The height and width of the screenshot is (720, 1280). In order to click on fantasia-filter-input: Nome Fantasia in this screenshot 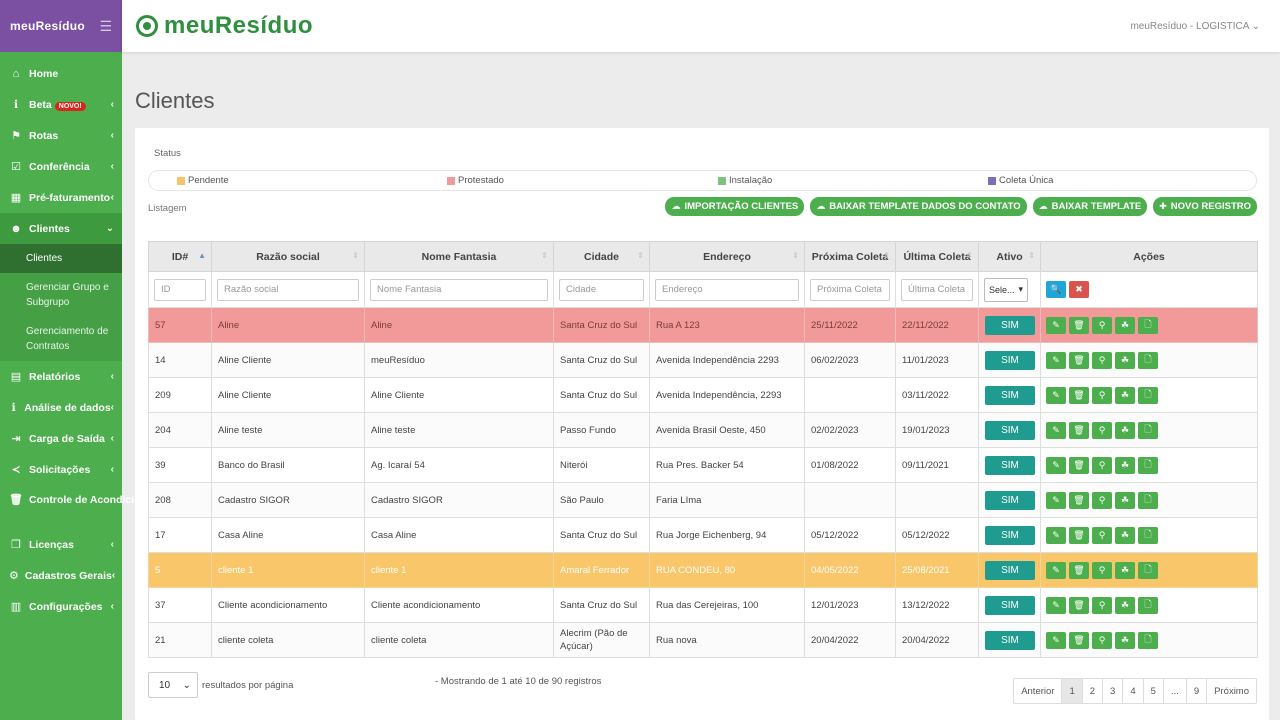, I will do `click(459, 289)`.